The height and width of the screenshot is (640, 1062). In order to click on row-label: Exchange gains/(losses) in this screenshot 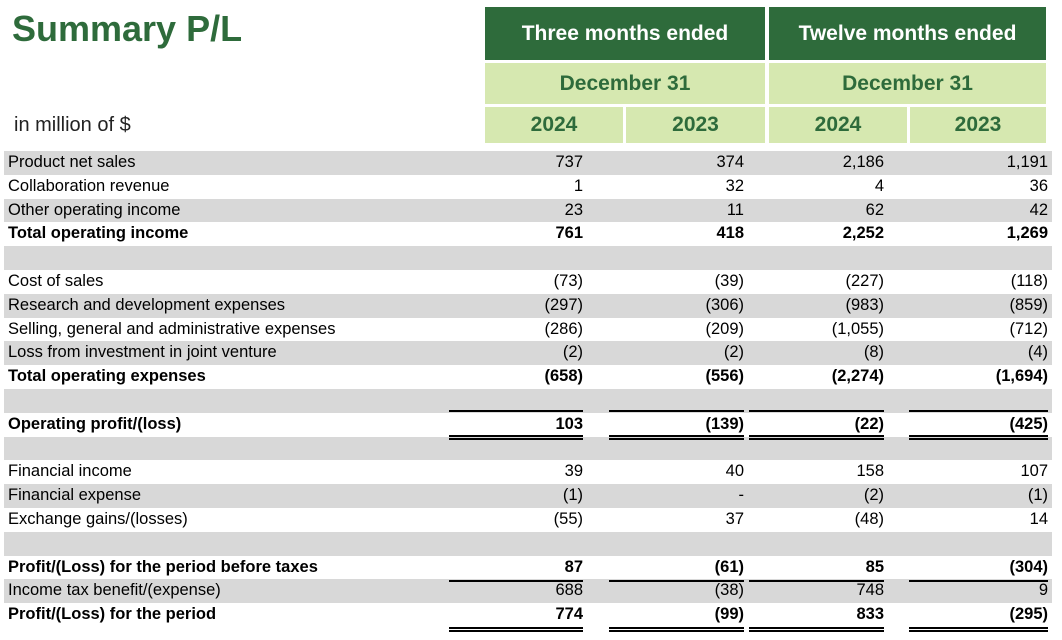, I will do `click(98, 518)`.